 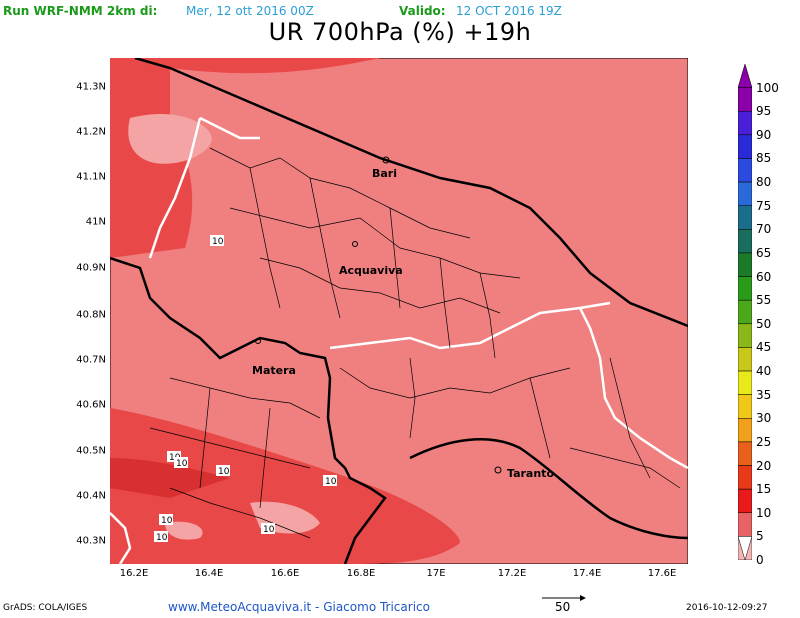 I want to click on run-label: Run WRF-NMM 2km di:, so click(x=80, y=11).